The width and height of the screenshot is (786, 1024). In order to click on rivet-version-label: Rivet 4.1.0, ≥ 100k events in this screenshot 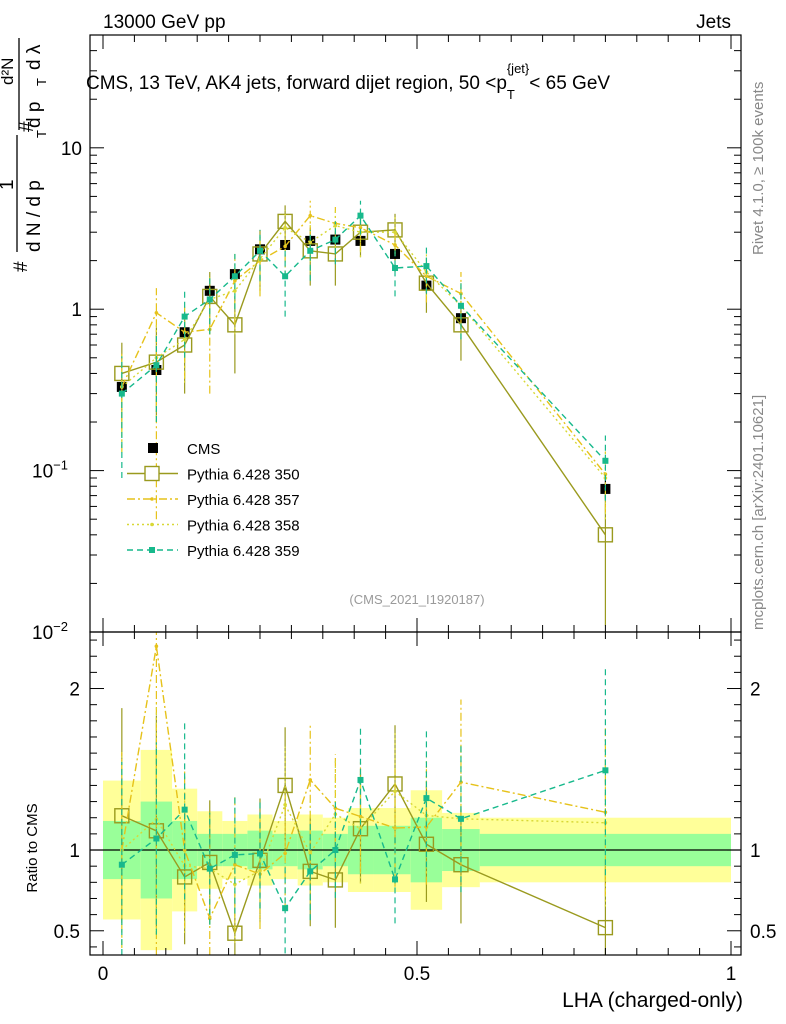, I will do `click(758, 168)`.